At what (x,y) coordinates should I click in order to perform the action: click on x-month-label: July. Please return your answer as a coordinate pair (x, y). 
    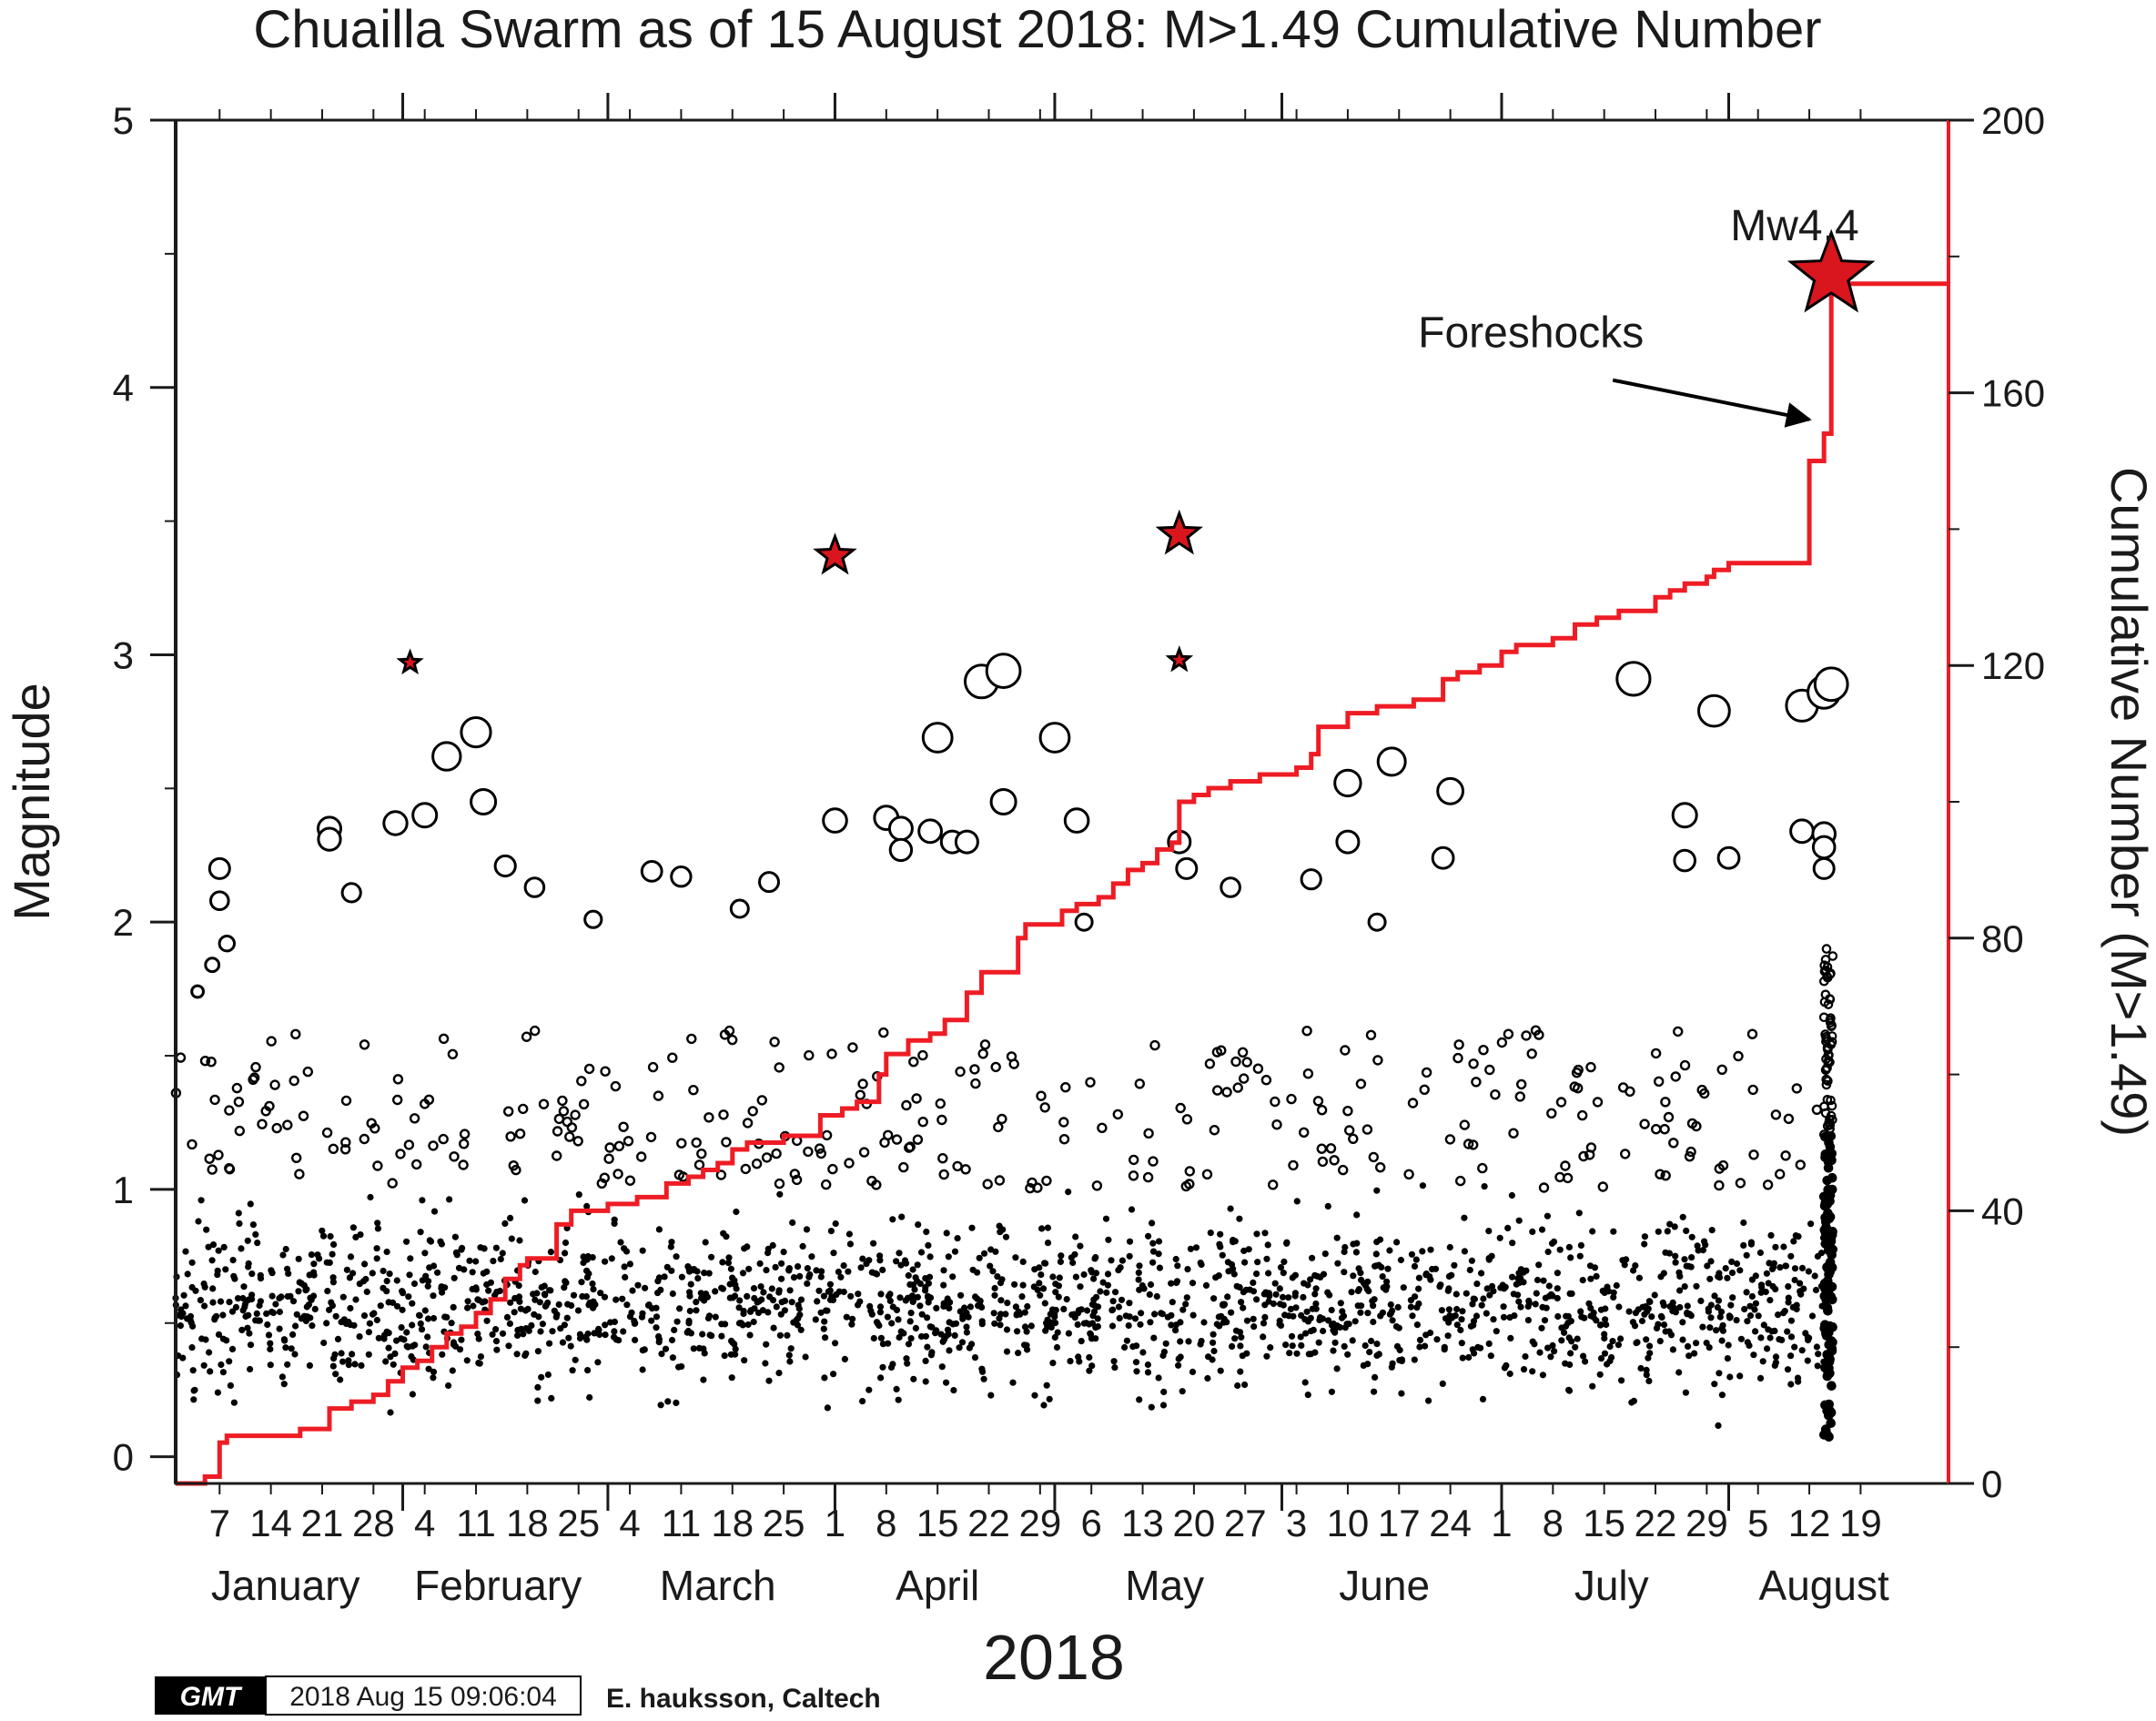
    Looking at the image, I should click on (1612, 1585).